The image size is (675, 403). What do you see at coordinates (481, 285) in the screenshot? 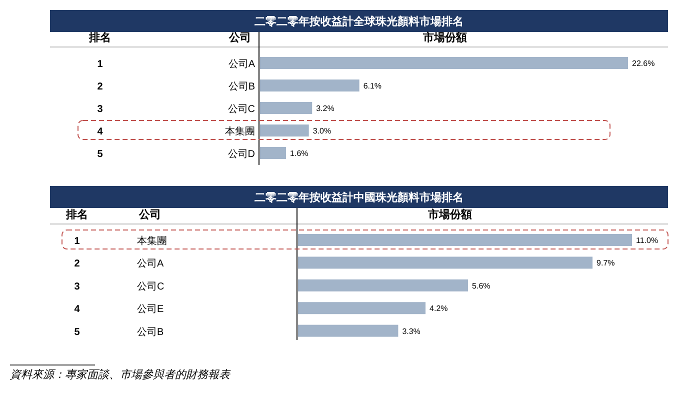
I see `data-label: 5.6%` at bounding box center [481, 285].